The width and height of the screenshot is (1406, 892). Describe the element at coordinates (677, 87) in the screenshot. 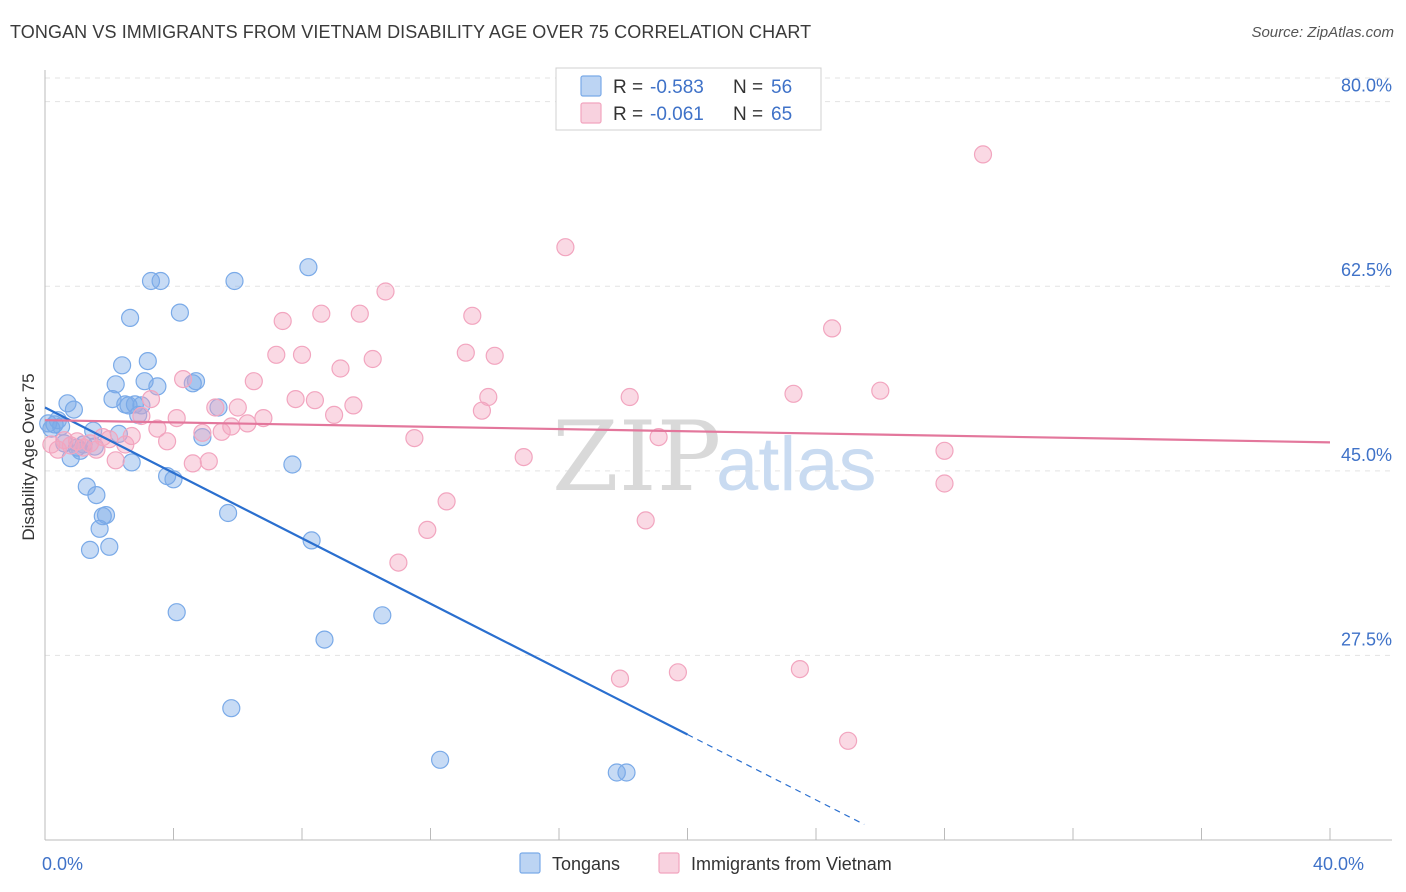

I see `legend-r-value: -0.583` at that location.